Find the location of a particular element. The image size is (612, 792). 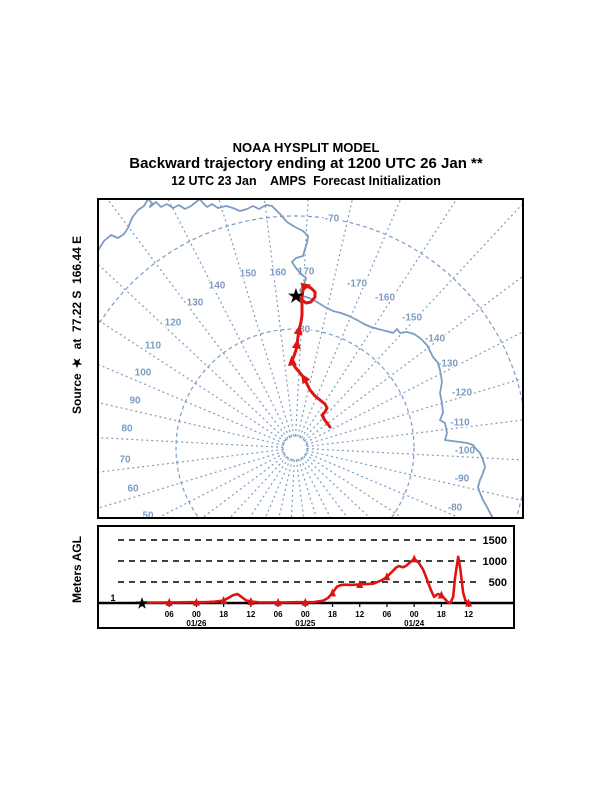

longitude-label: -120 is located at coordinates (462, 393).